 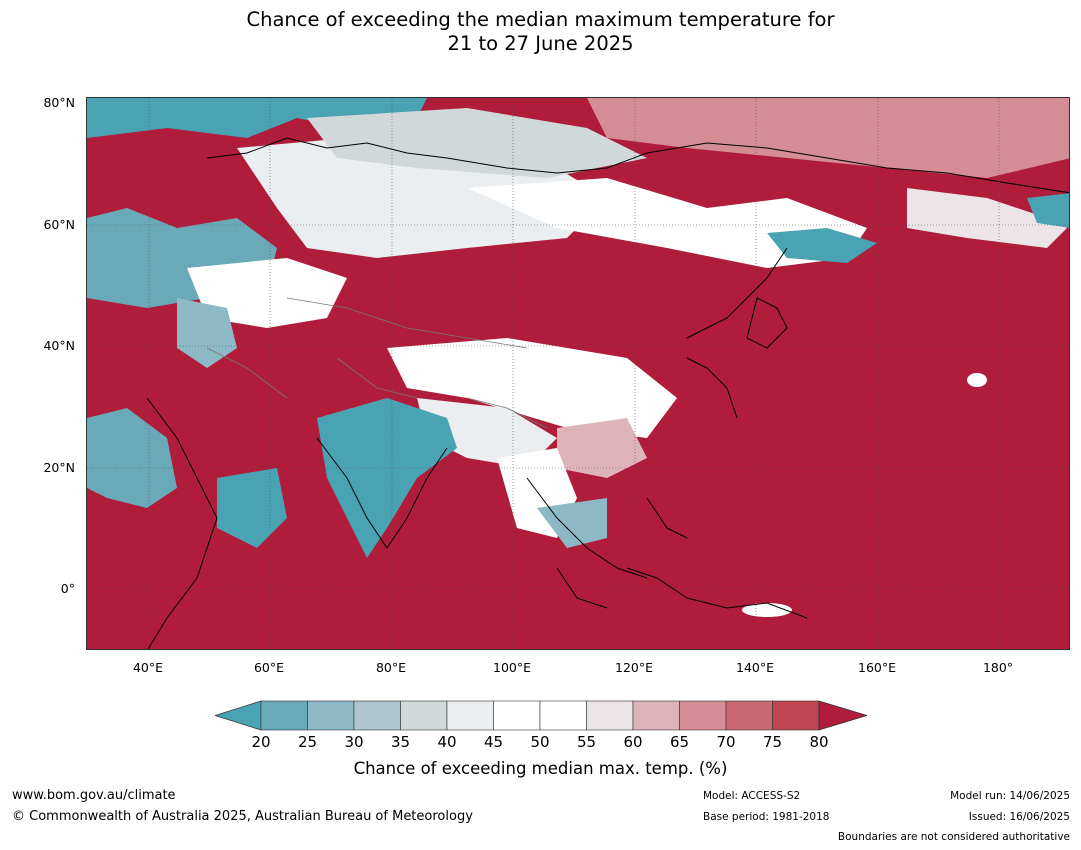 I want to click on northeast-pink-region, so click(x=828, y=138).